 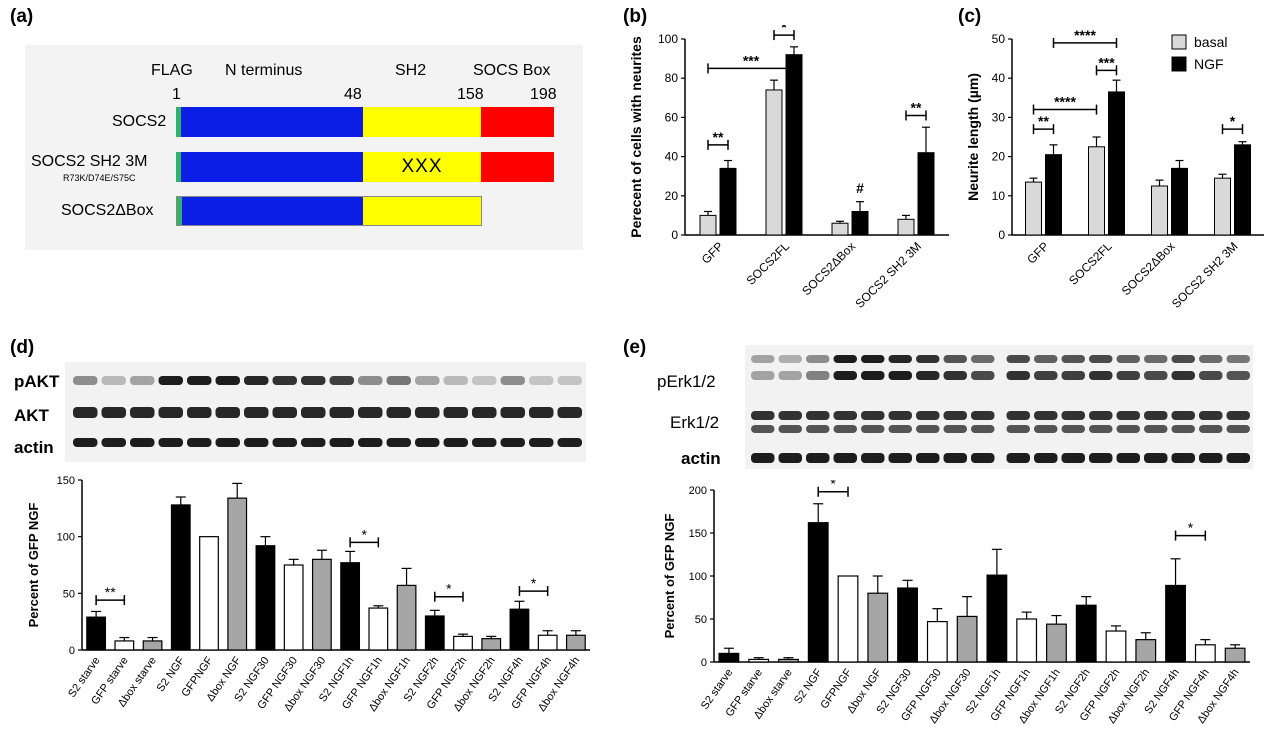 I want to click on y-tick-label: 20, so click(x=672, y=196).